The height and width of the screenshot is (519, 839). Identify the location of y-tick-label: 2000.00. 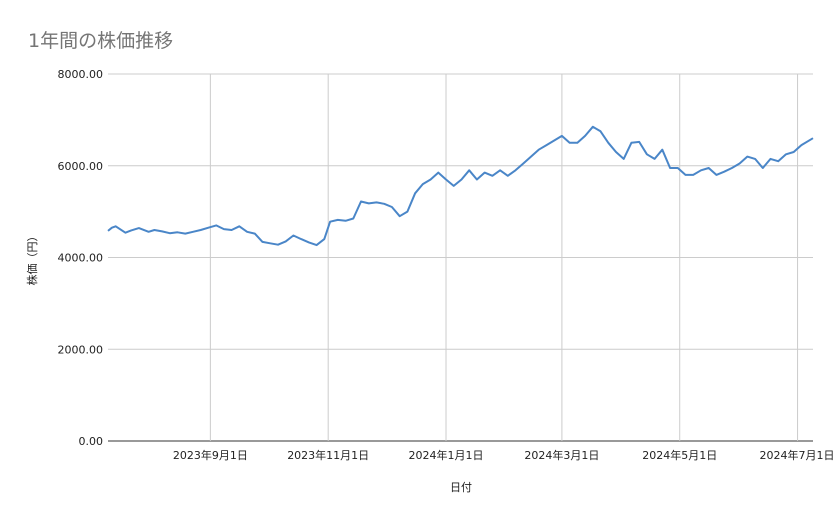
(81, 349).